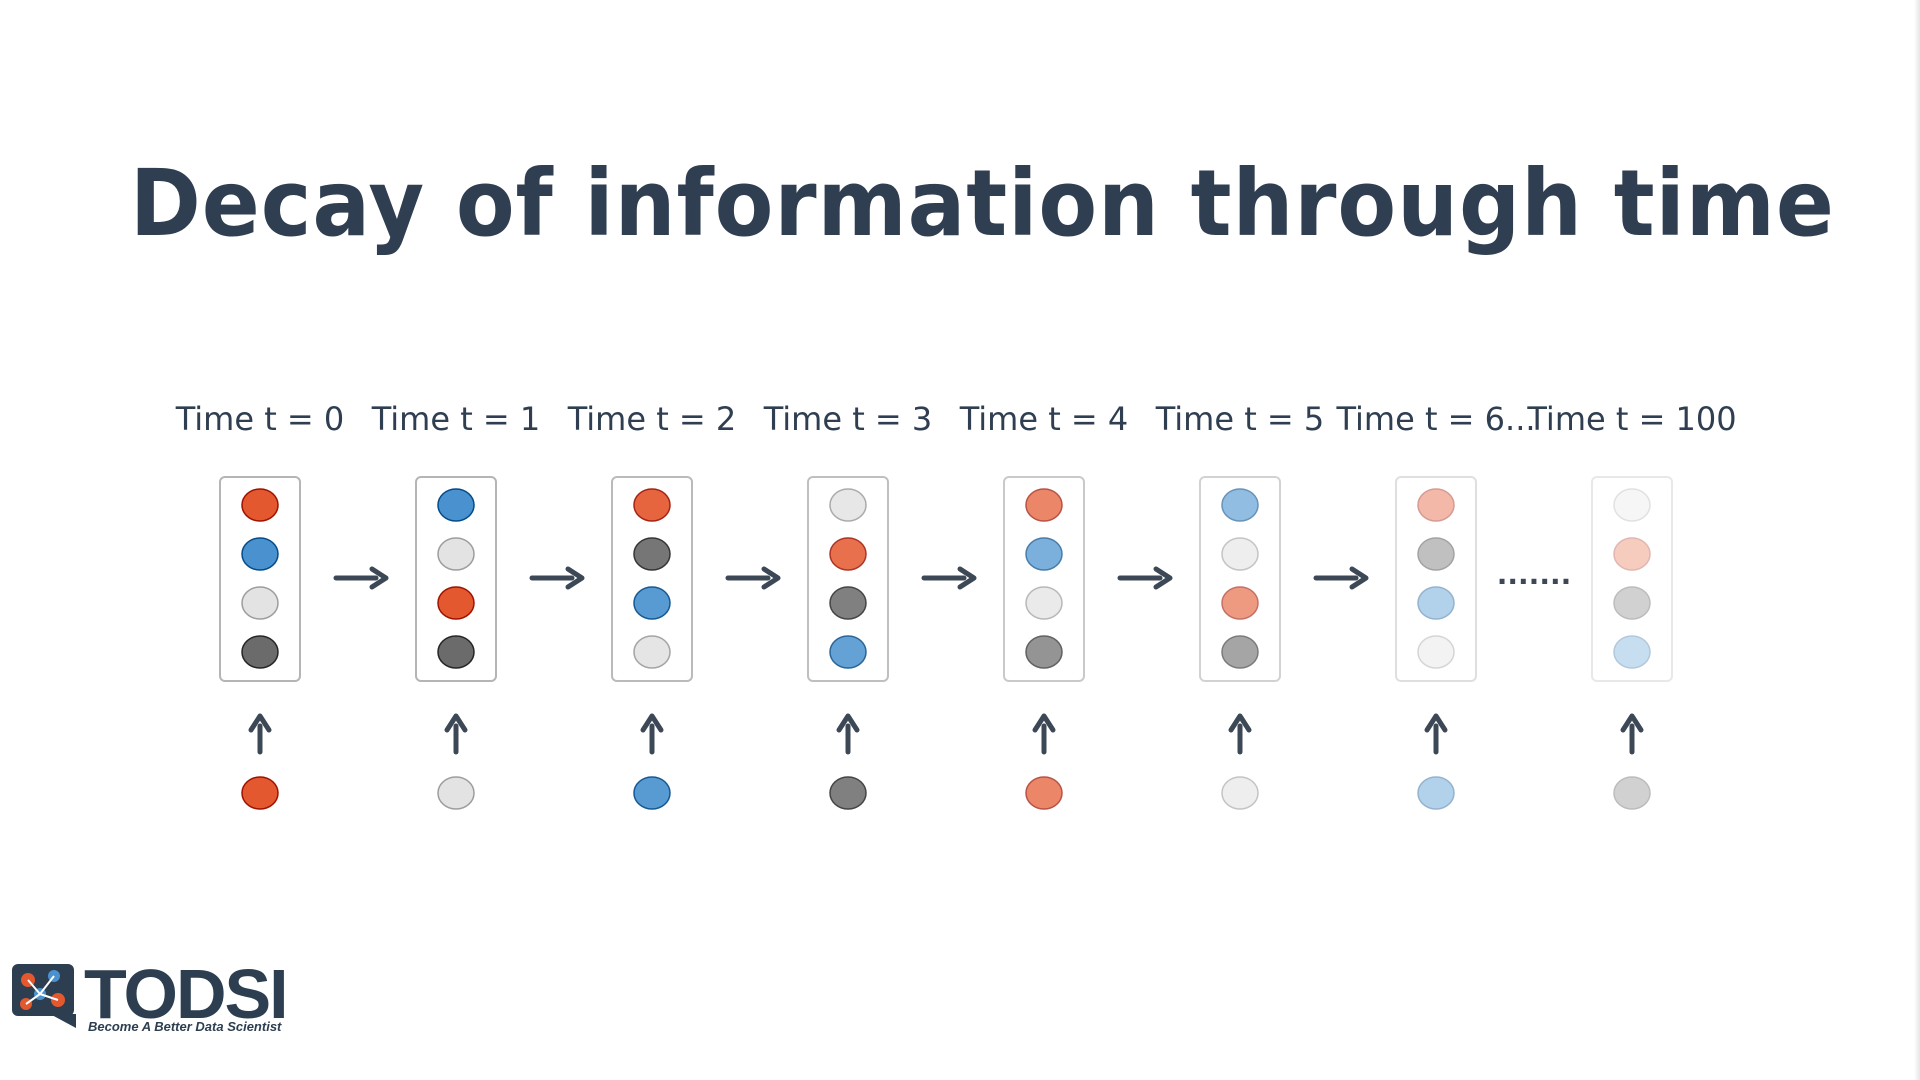 The height and width of the screenshot is (1080, 1920). I want to click on time-step-4: Time t = 4, so click(1066, 605).